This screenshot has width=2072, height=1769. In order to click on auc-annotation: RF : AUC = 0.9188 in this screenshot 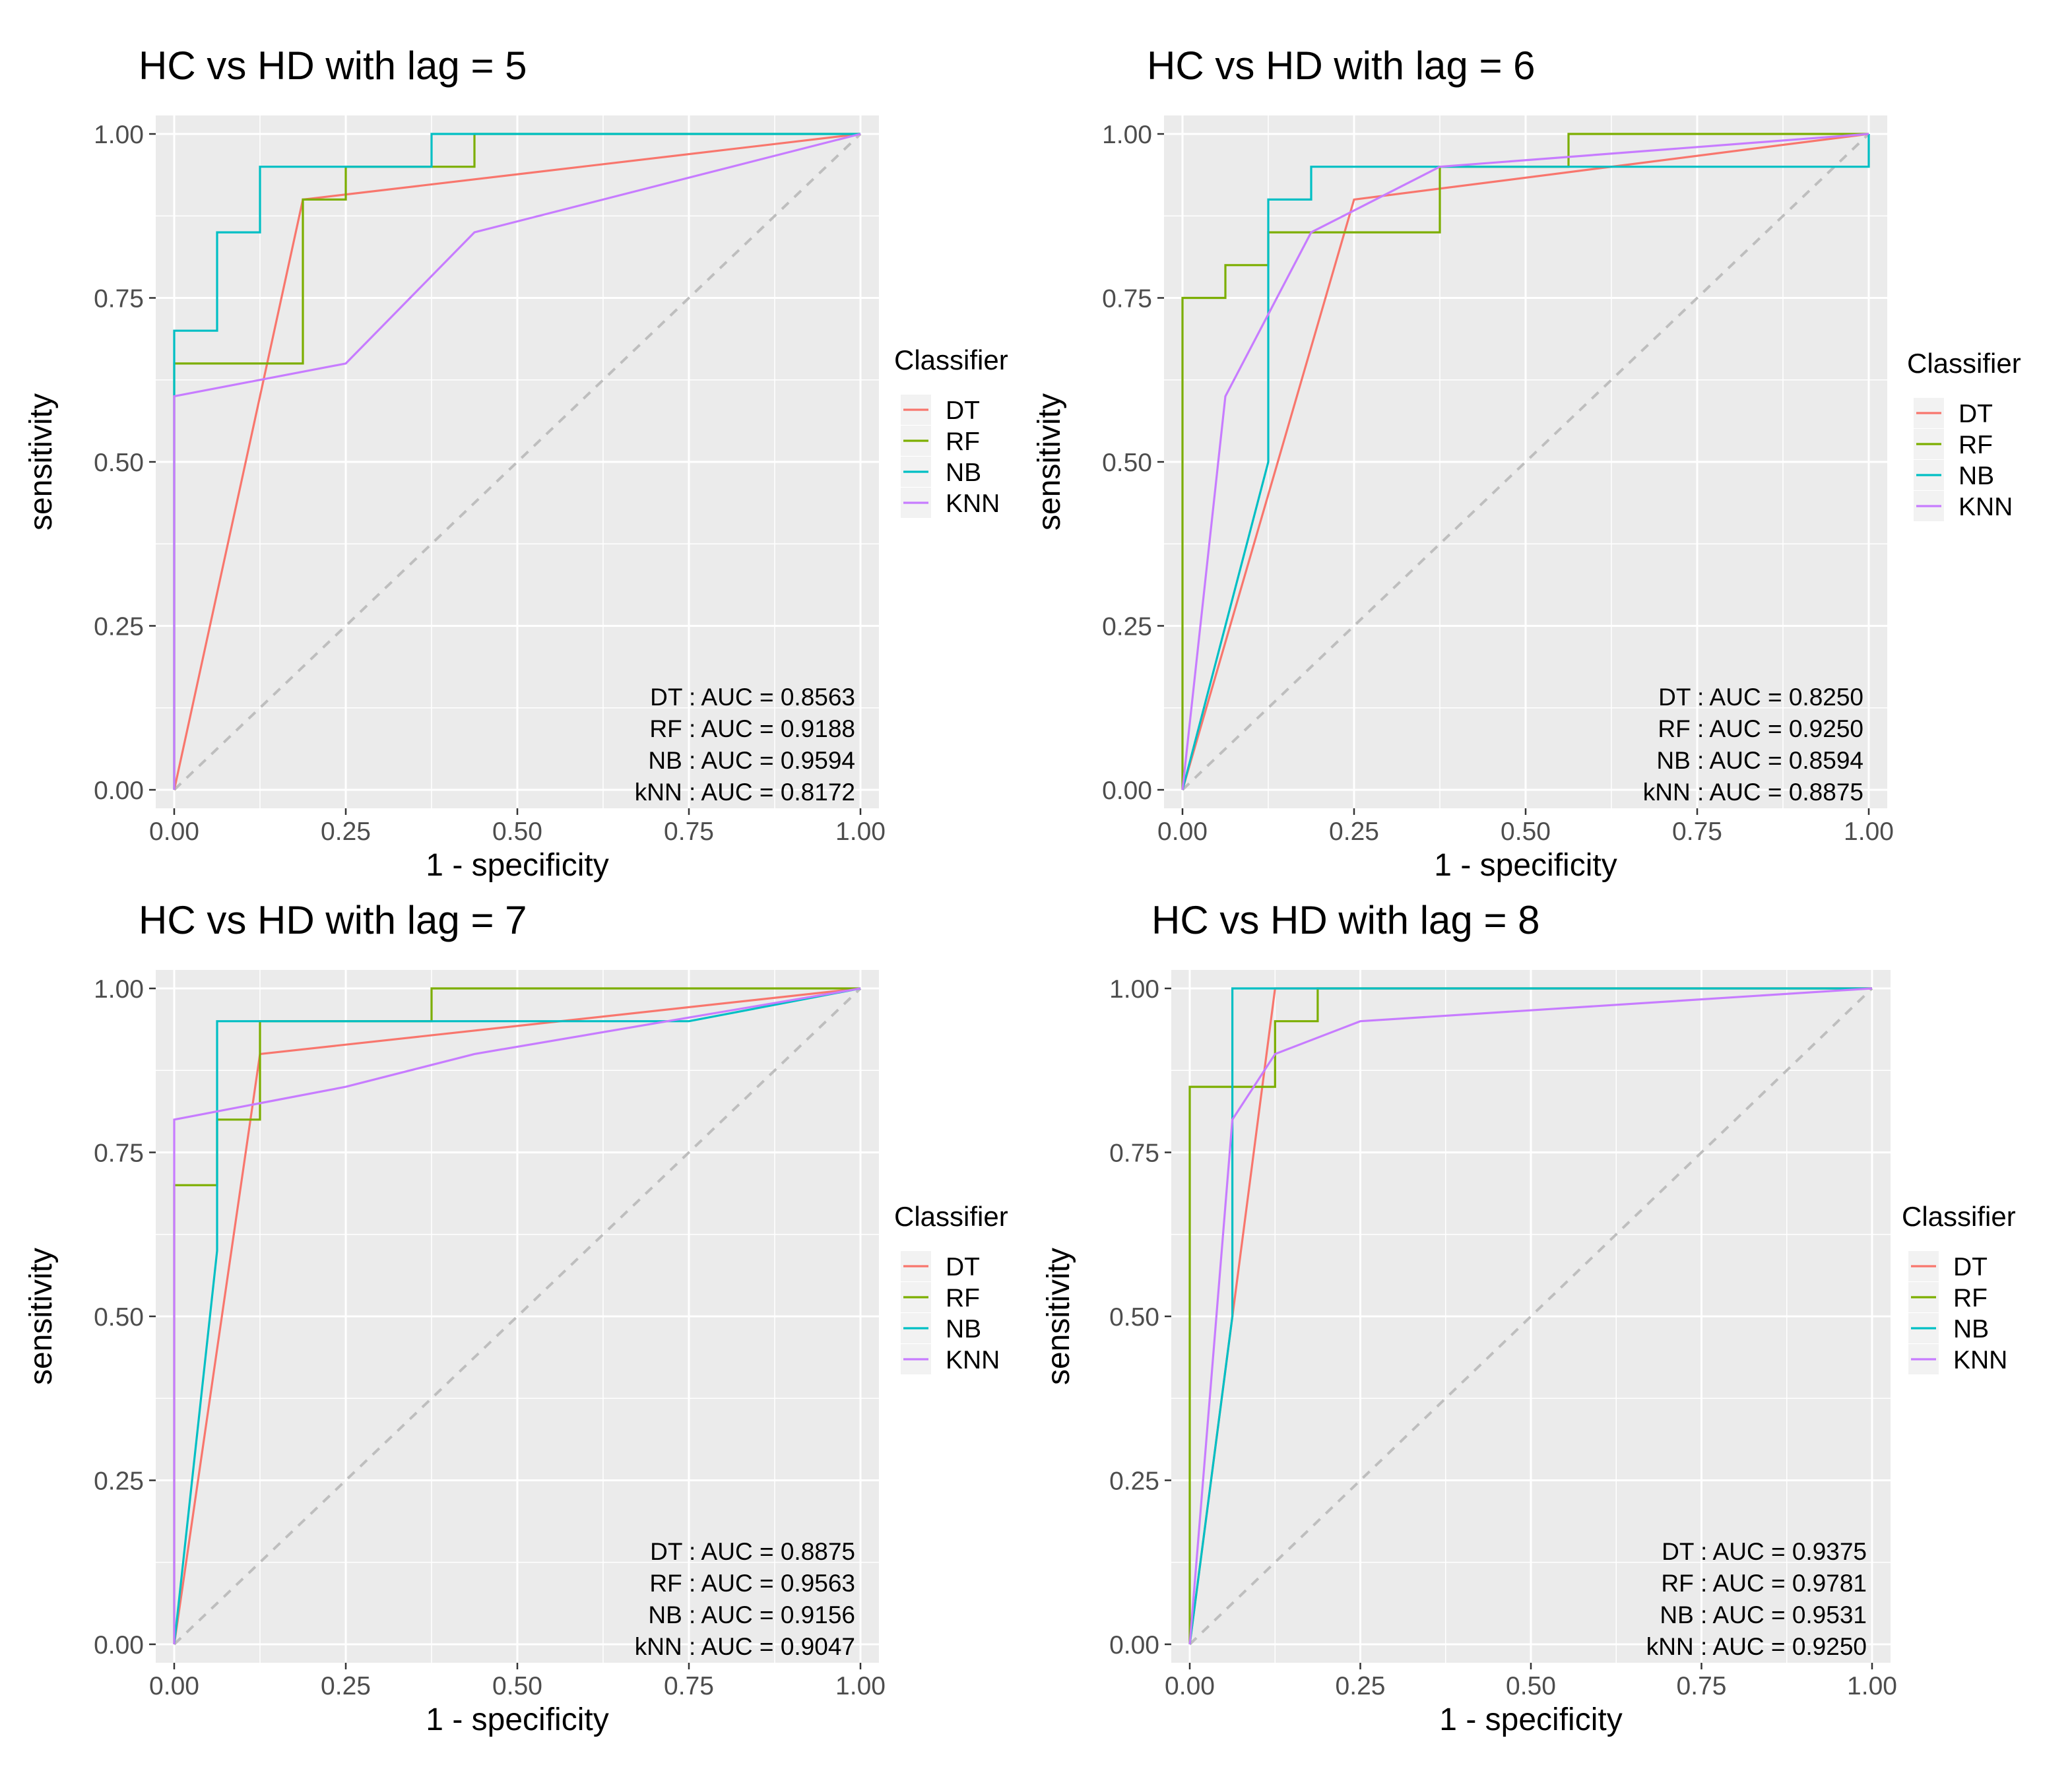, I will do `click(752, 728)`.